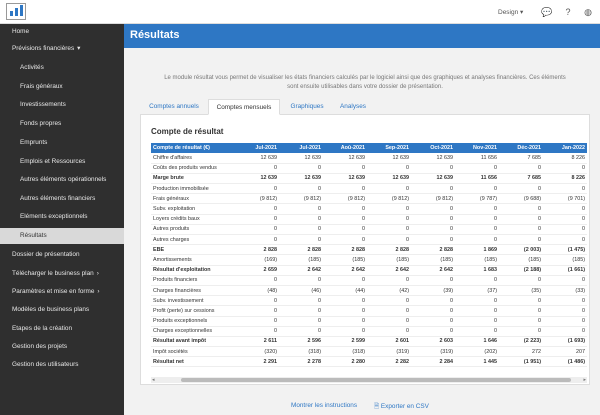 The width and height of the screenshot is (600, 415). Describe the element at coordinates (16, 11) in the screenshot. I see `app-logo` at that location.